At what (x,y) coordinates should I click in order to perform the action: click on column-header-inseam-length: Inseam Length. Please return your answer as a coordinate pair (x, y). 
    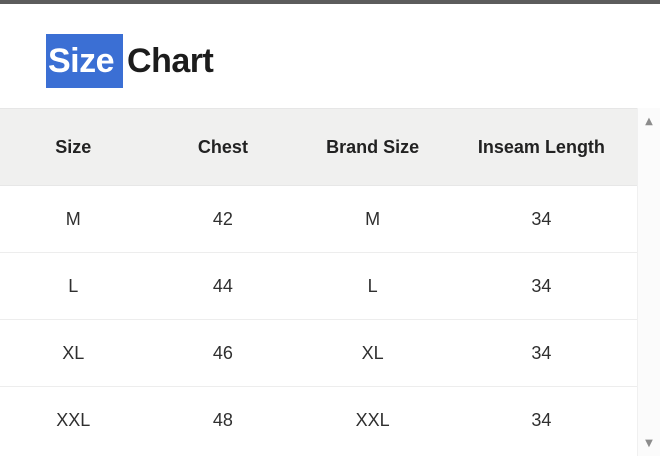
    Looking at the image, I should click on (541, 146).